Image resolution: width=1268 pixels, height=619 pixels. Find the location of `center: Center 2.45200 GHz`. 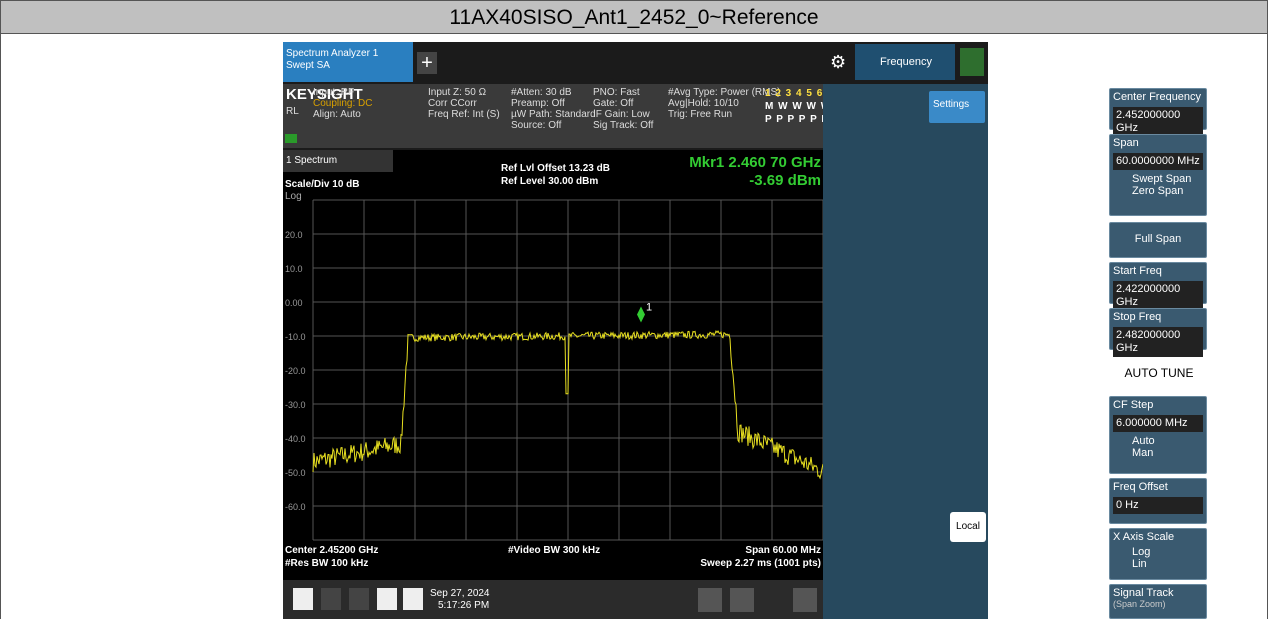

center: Center 2.45200 GHz is located at coordinates (332, 550).